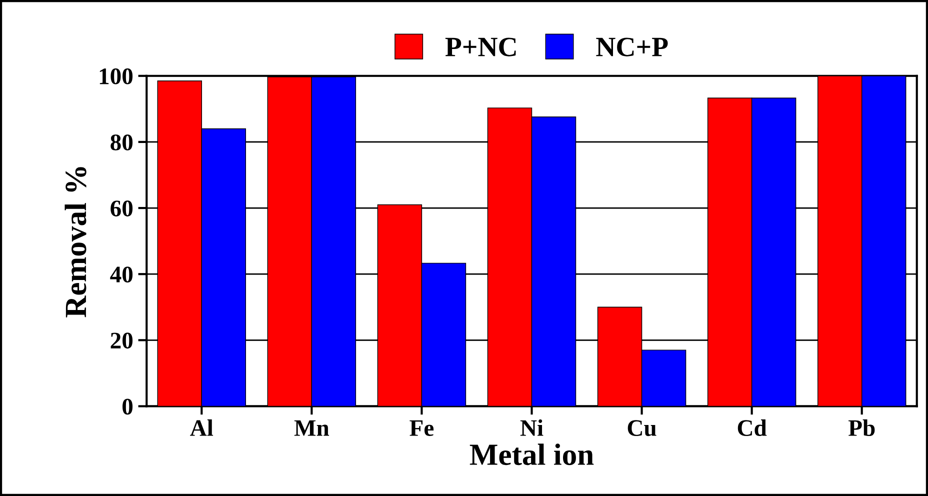 The height and width of the screenshot is (496, 928). What do you see at coordinates (532, 427) in the screenshot?
I see `x-tick-label: Ni` at bounding box center [532, 427].